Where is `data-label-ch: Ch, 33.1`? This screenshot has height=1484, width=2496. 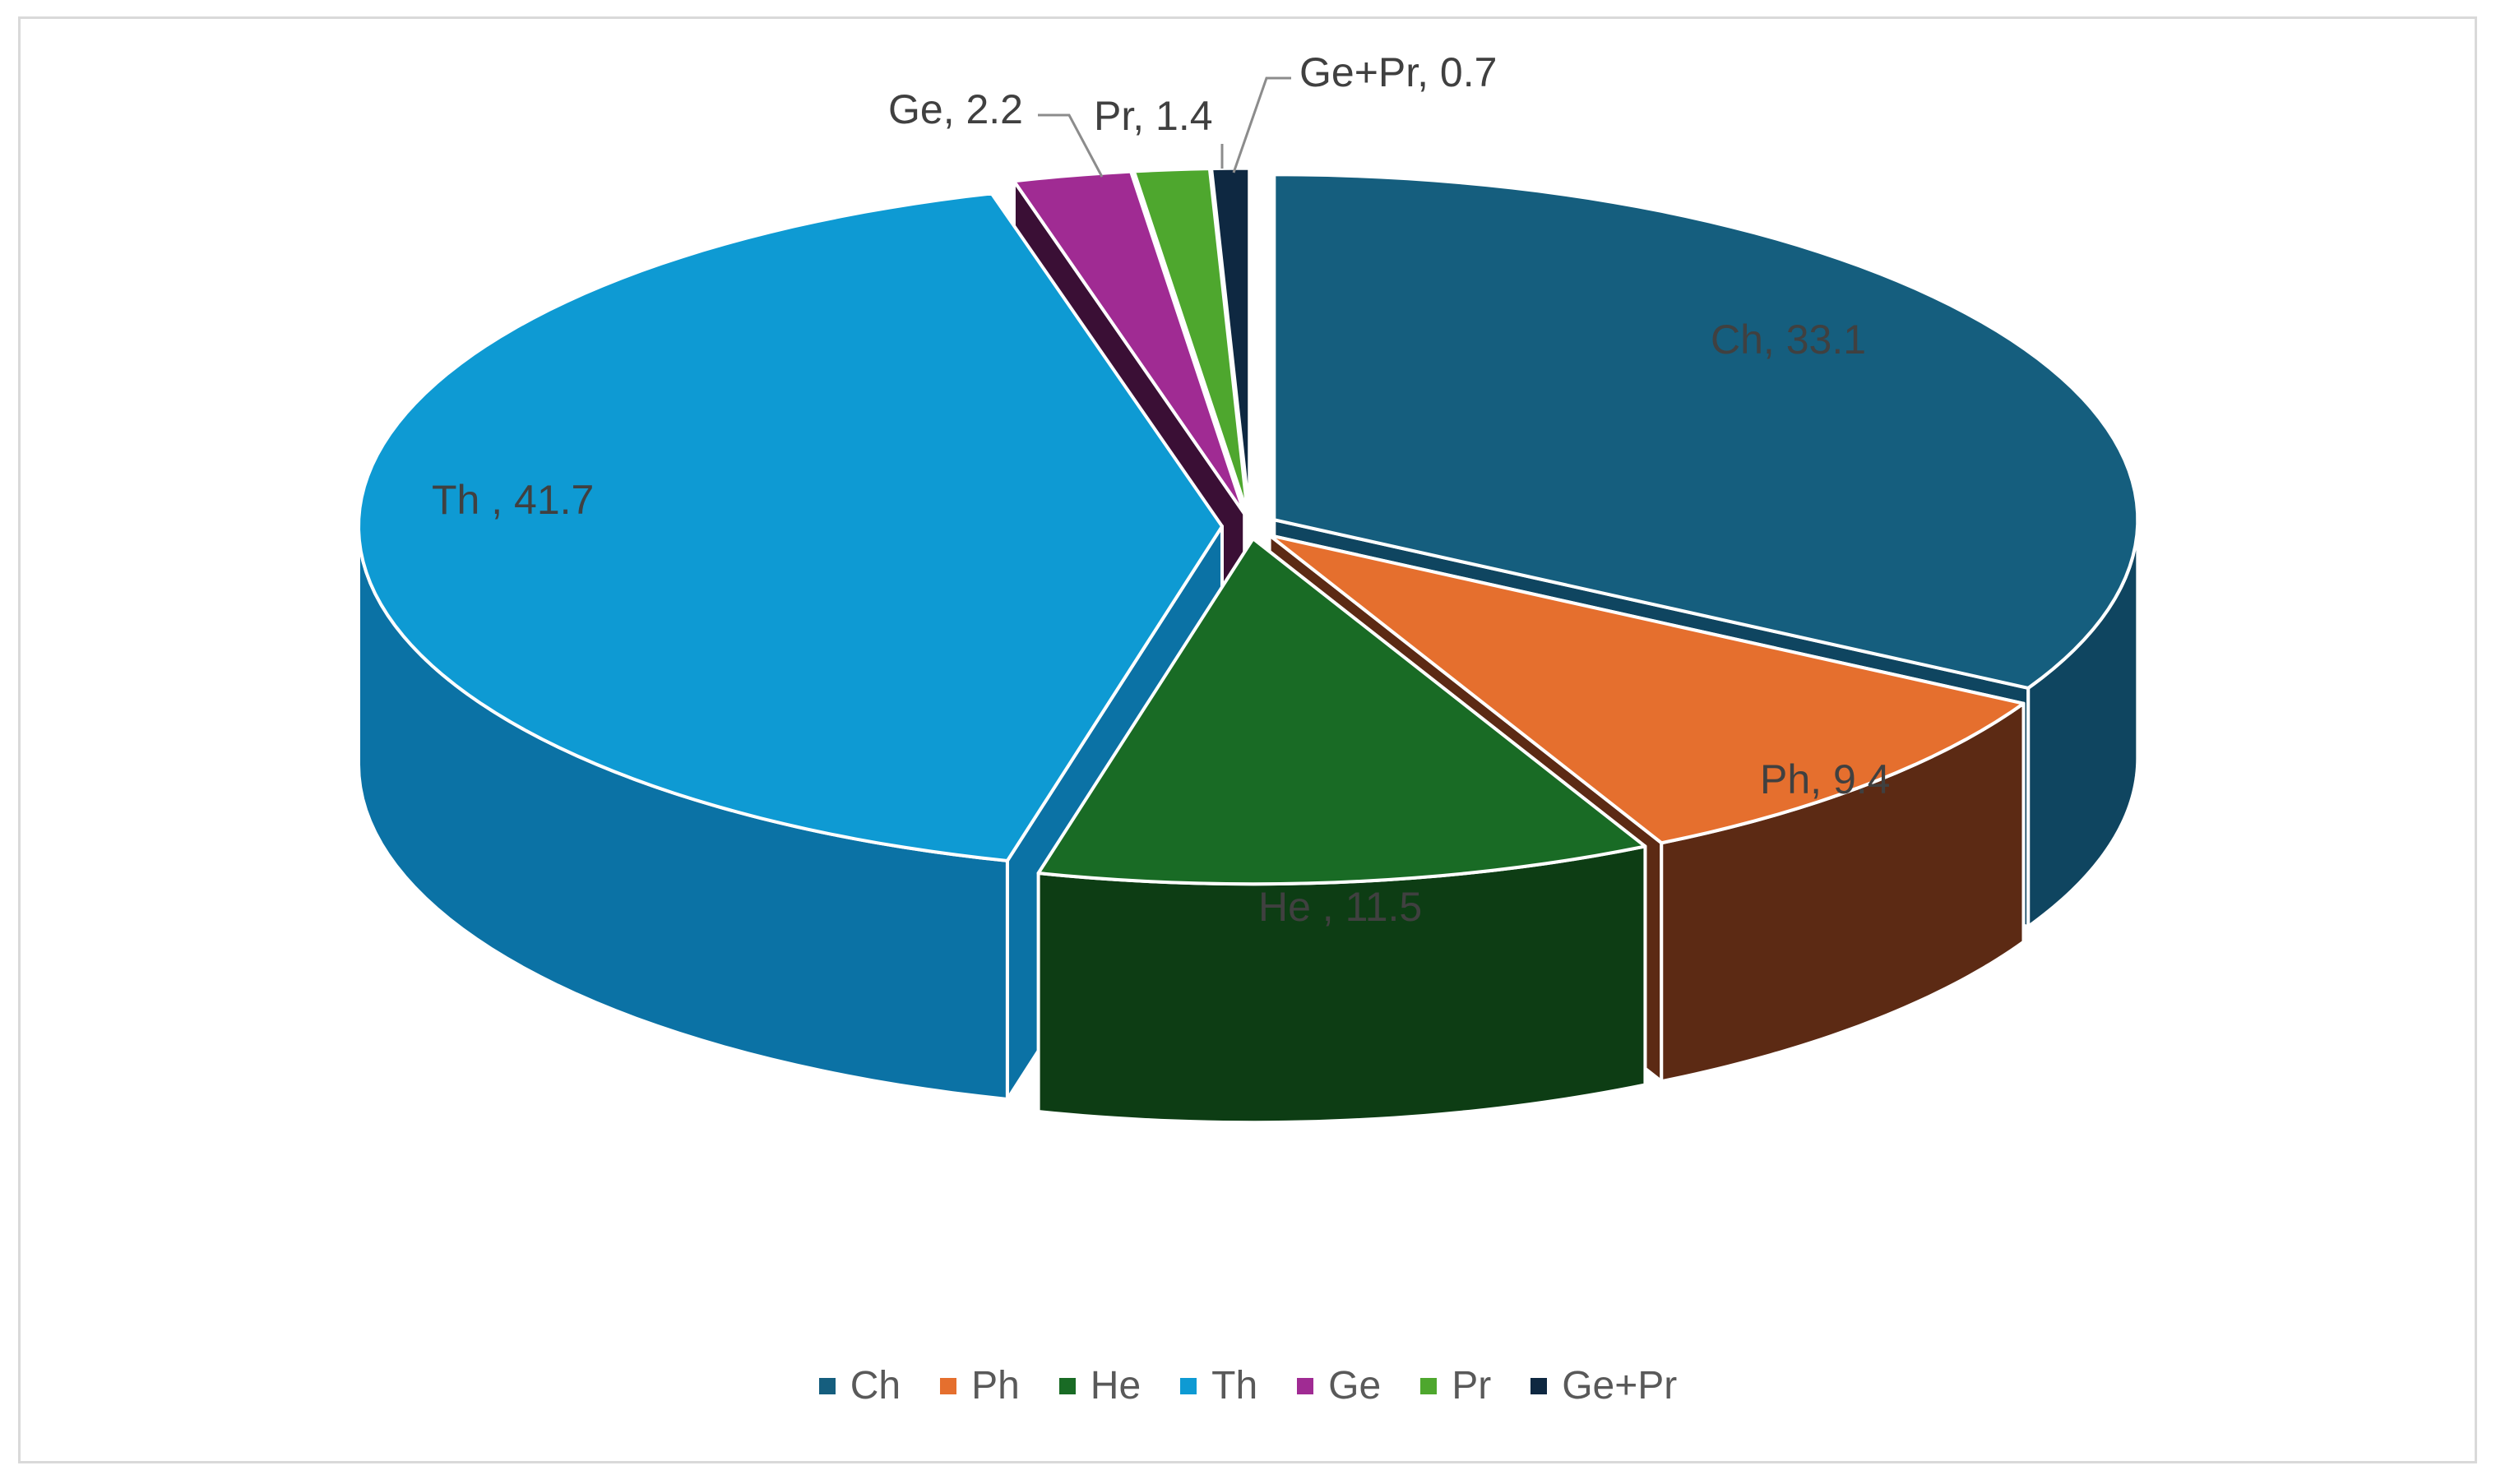
data-label-ch: Ch, 33.1 is located at coordinates (1788, 340).